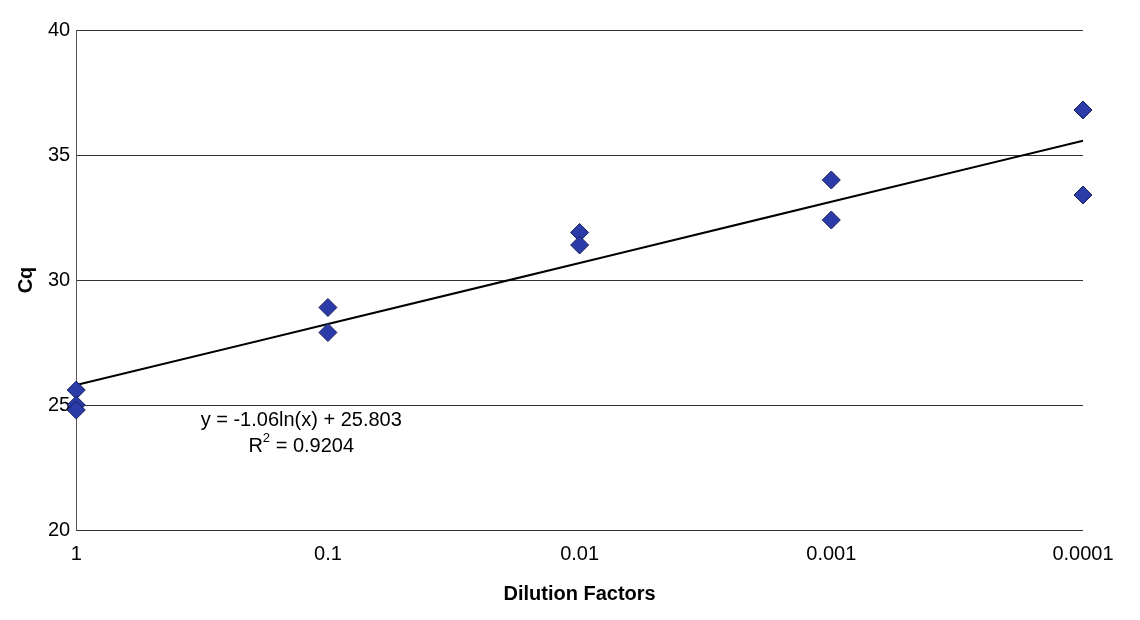 The image size is (1140, 620). I want to click on y-axis-title: Cq, so click(24, 280).